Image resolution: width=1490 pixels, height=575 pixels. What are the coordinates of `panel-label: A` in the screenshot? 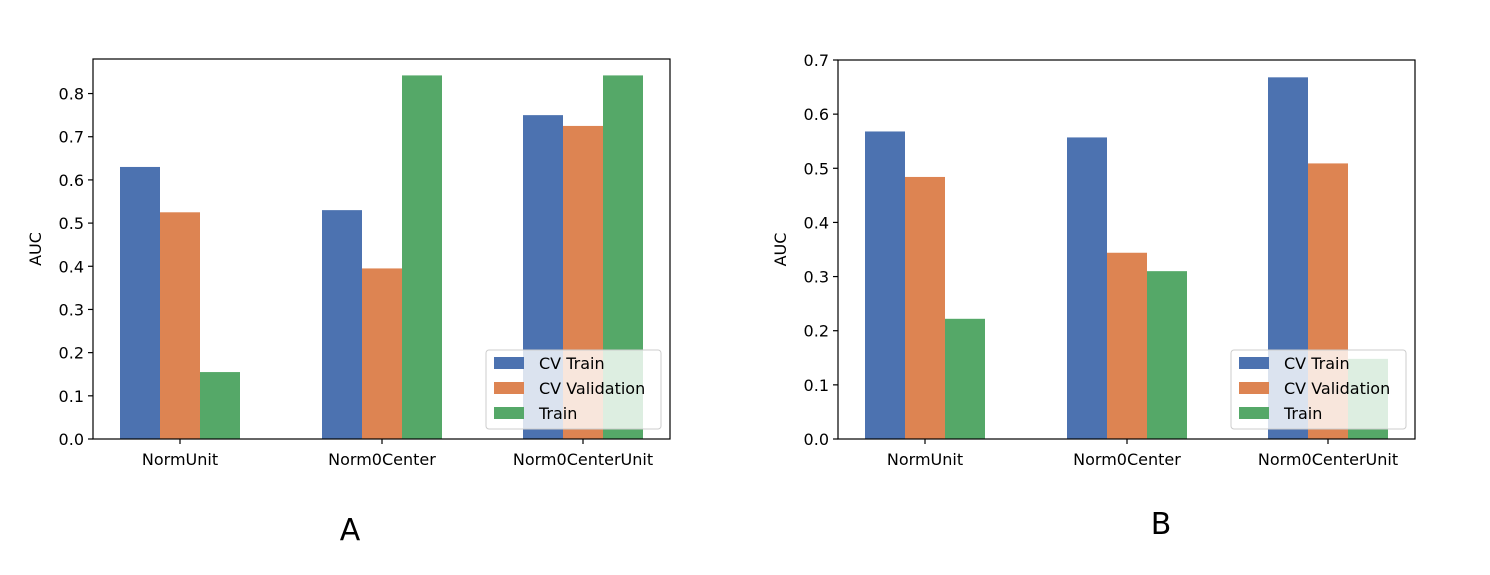 It's located at (350, 530).